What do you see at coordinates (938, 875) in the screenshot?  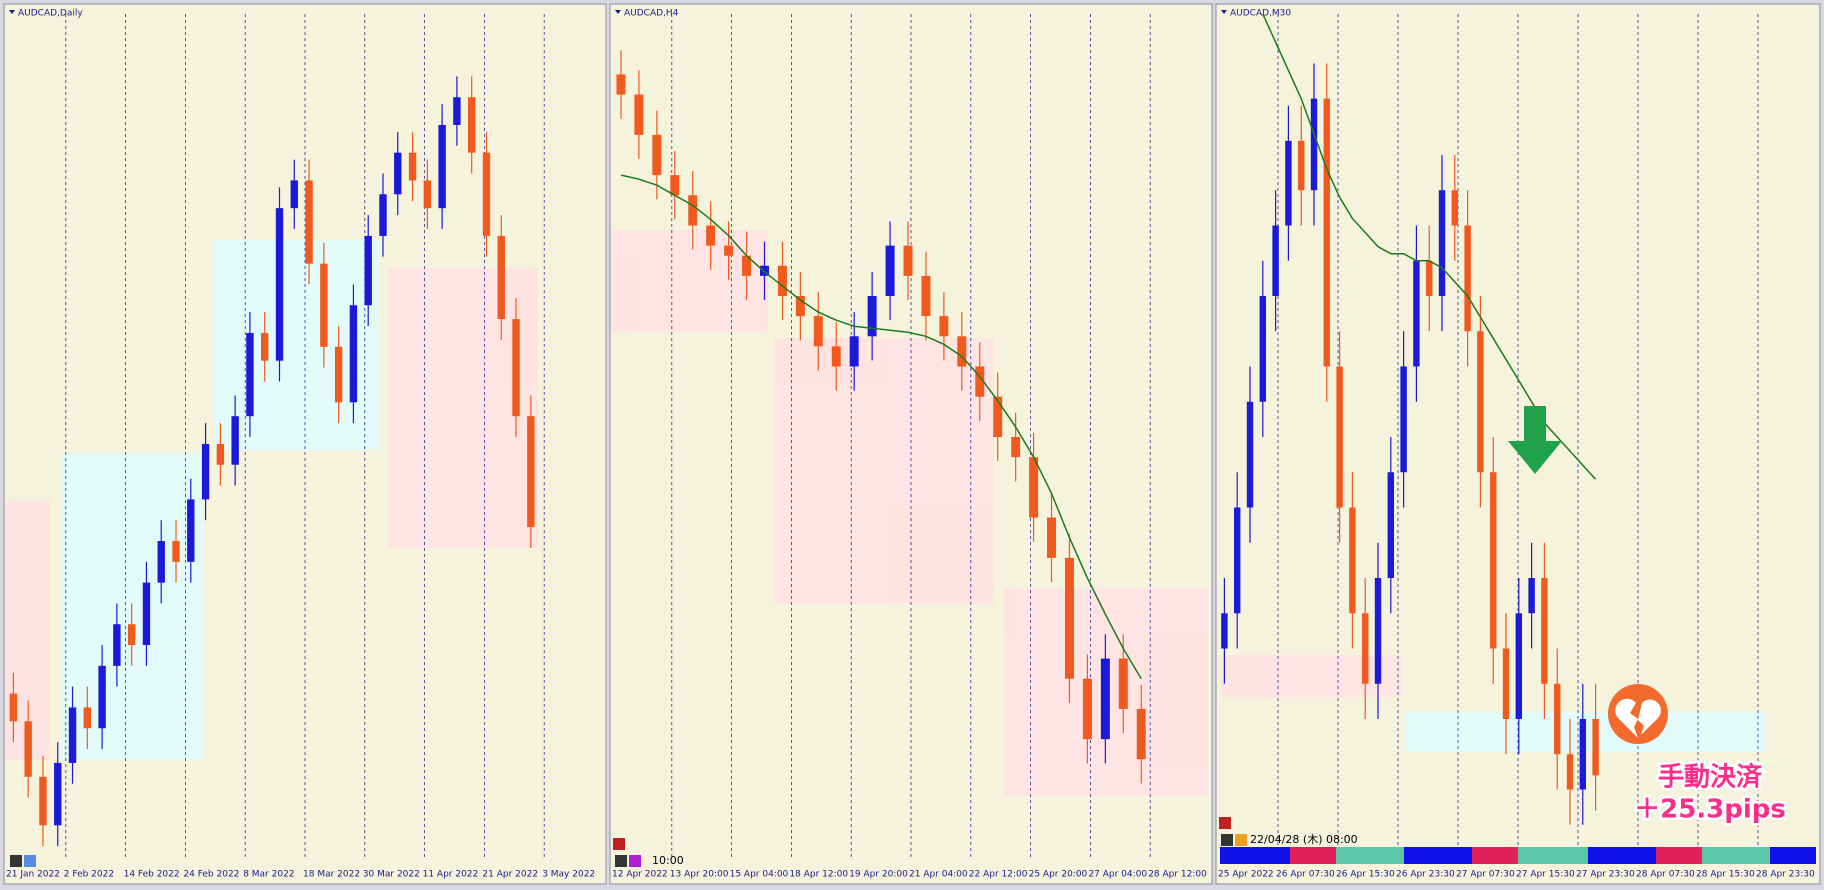 I see `x-tick-label: 21 Apr 04:00` at bounding box center [938, 875].